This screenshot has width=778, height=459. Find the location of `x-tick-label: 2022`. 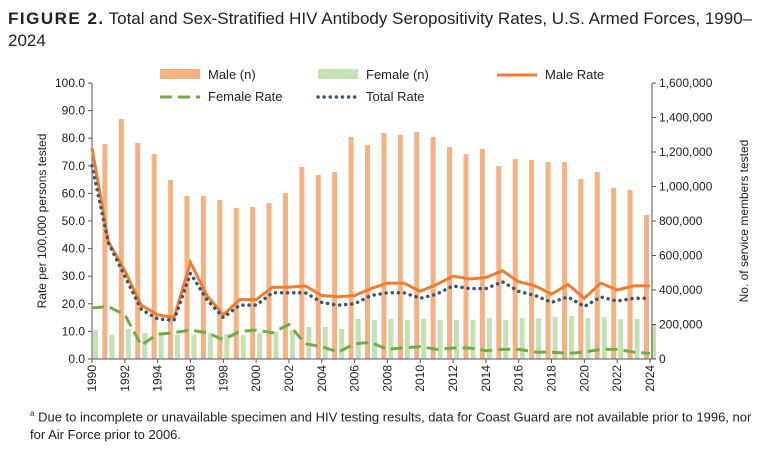

x-tick-label: 2022 is located at coordinates (617, 378).